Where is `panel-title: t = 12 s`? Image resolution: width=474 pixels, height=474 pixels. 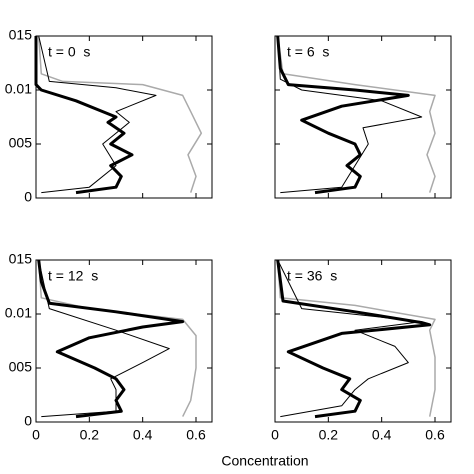 panel-title: t = 12 s is located at coordinates (73, 276).